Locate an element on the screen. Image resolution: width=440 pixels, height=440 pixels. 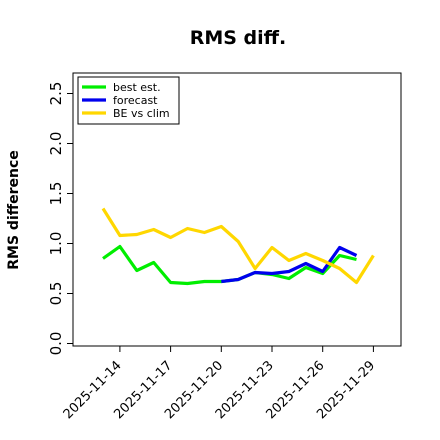
y-tick-label: 0.0 is located at coordinates (56, 344).